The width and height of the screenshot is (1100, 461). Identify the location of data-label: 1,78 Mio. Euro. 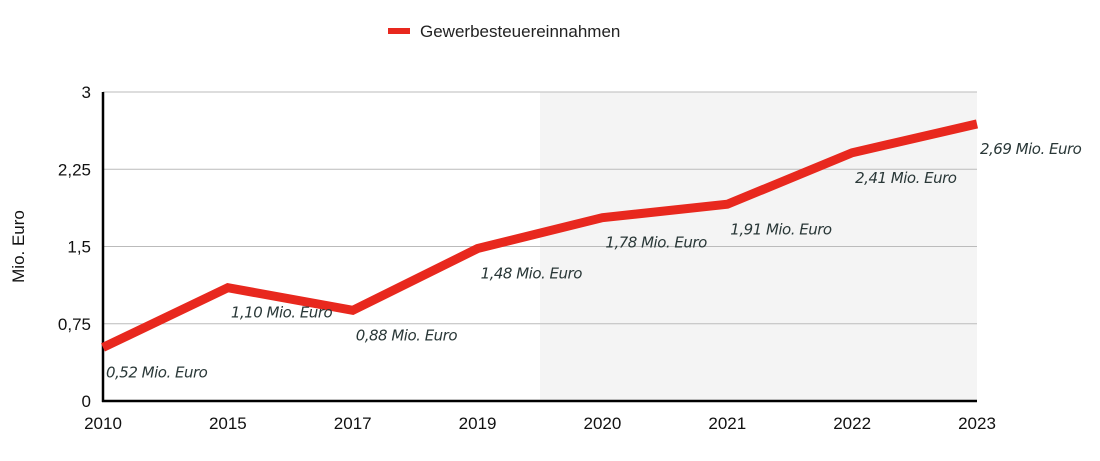
(656, 243).